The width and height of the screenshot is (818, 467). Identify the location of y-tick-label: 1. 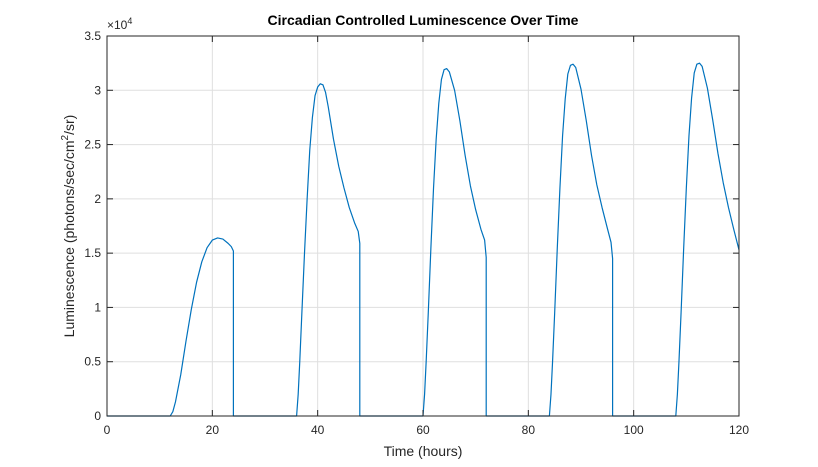
(97, 307).